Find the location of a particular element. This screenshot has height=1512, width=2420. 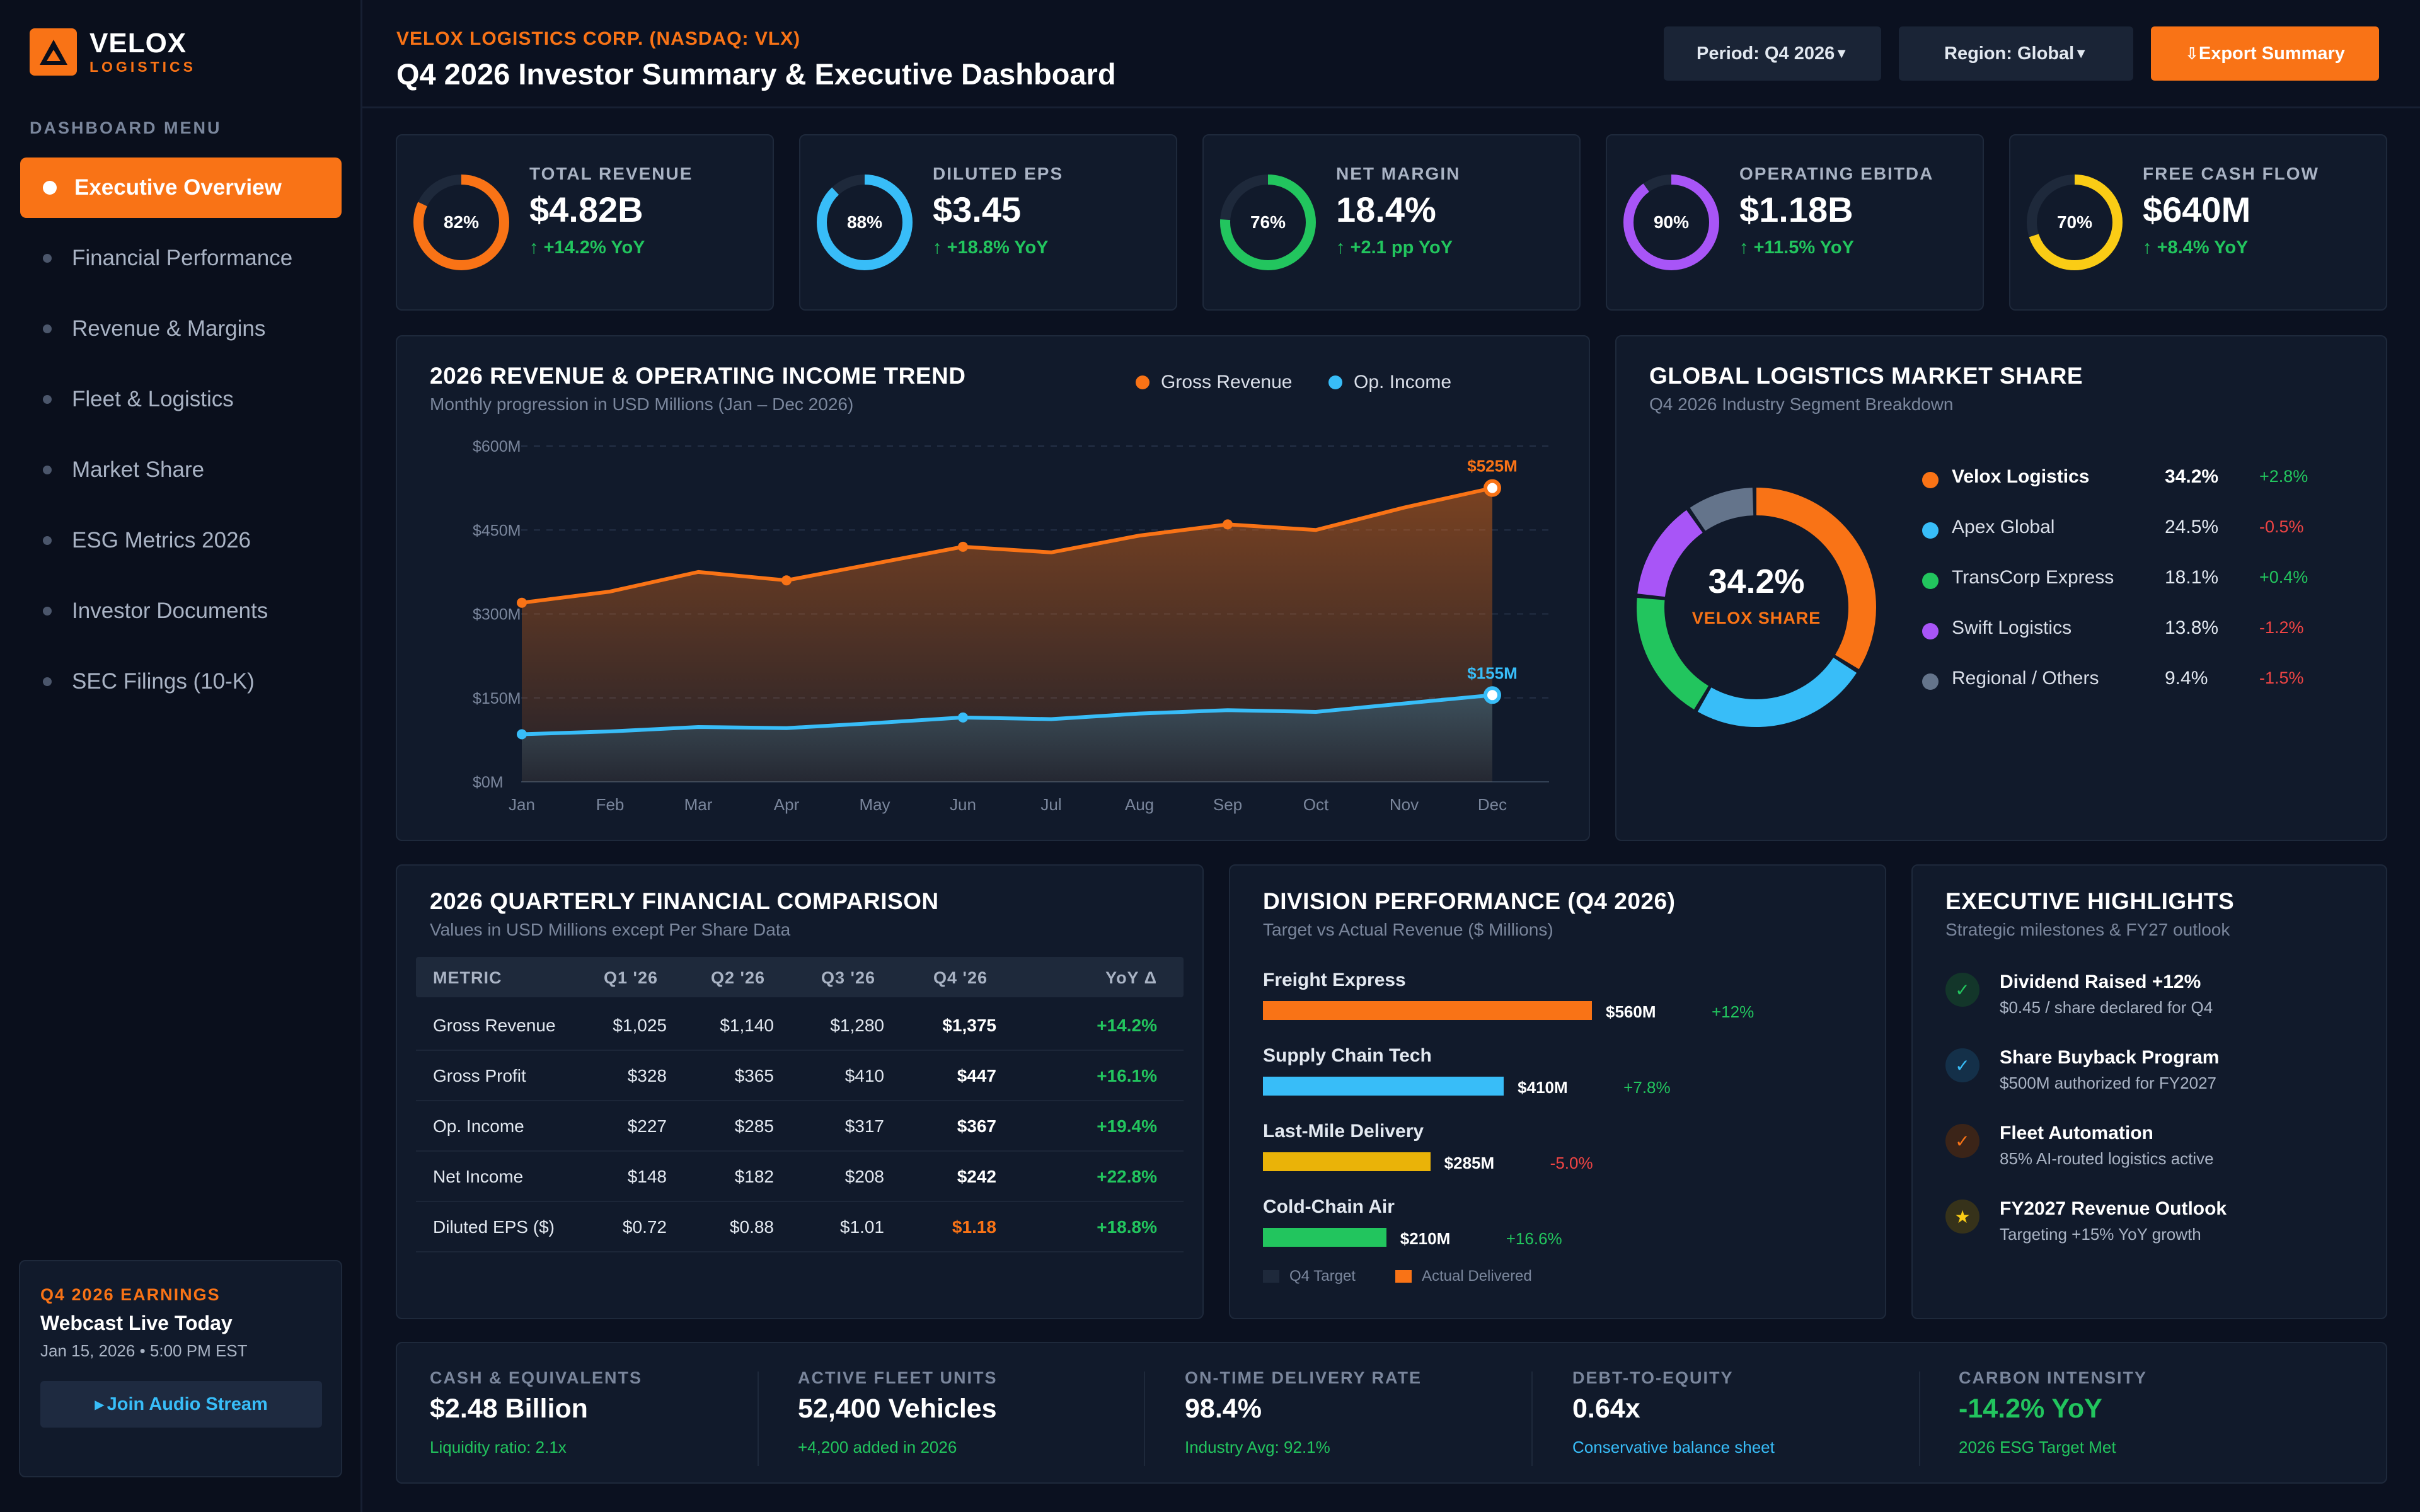

sidebar-item-label: ESG Metrics 2026 is located at coordinates (161, 540).